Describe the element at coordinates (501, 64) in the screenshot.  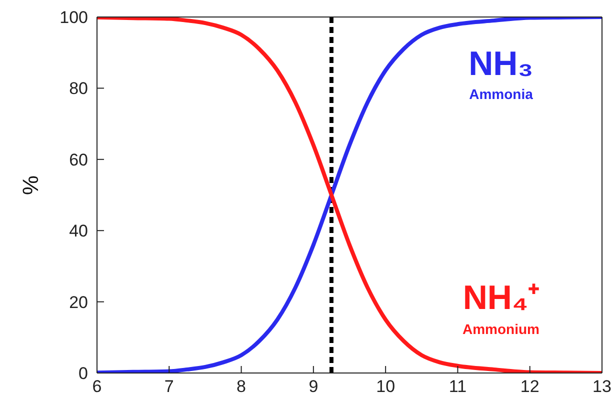
I see `series-label: NH₃` at that location.